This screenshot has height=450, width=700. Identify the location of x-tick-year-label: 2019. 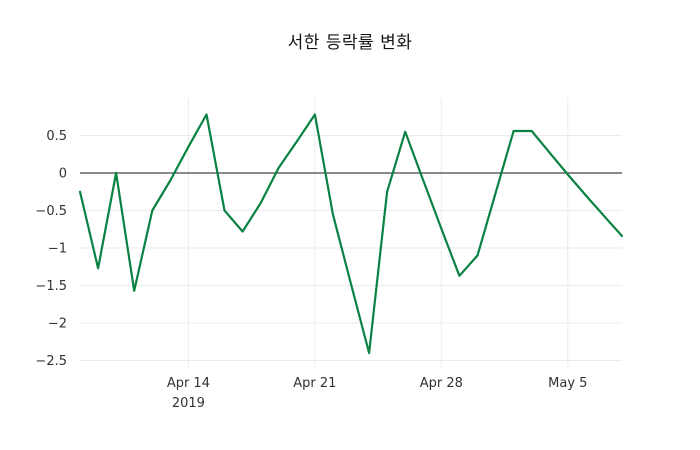
(188, 403).